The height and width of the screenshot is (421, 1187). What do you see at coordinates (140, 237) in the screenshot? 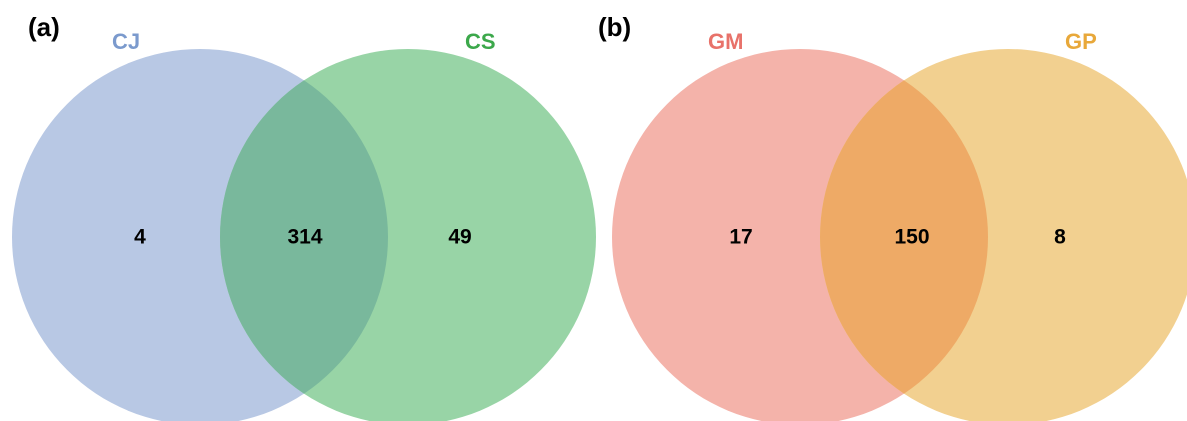
I see `count-cj-only: 4` at bounding box center [140, 237].